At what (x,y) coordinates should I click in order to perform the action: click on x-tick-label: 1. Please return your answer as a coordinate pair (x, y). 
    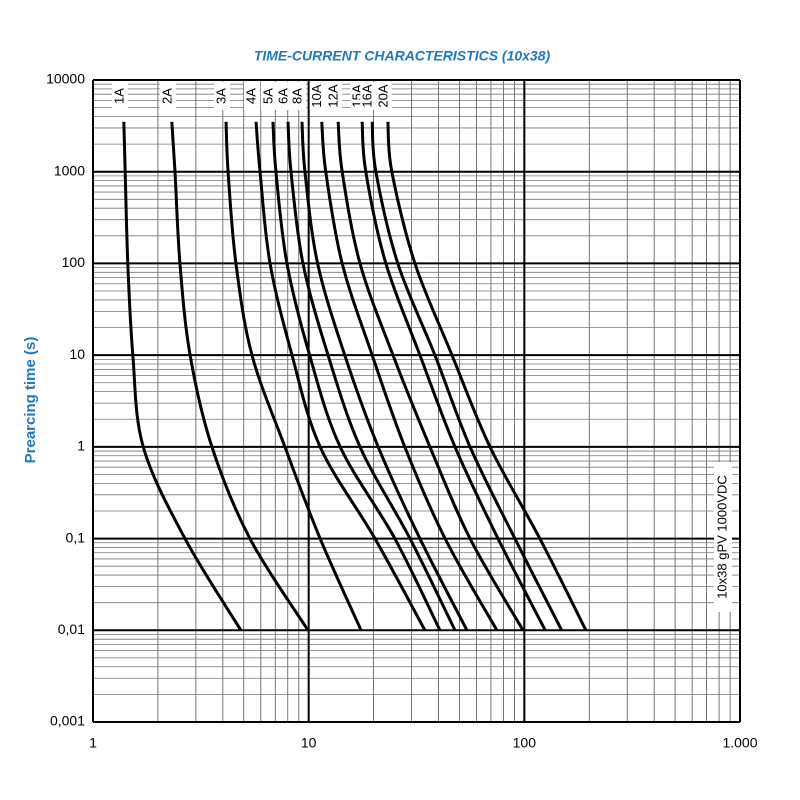
    Looking at the image, I should click on (93, 743).